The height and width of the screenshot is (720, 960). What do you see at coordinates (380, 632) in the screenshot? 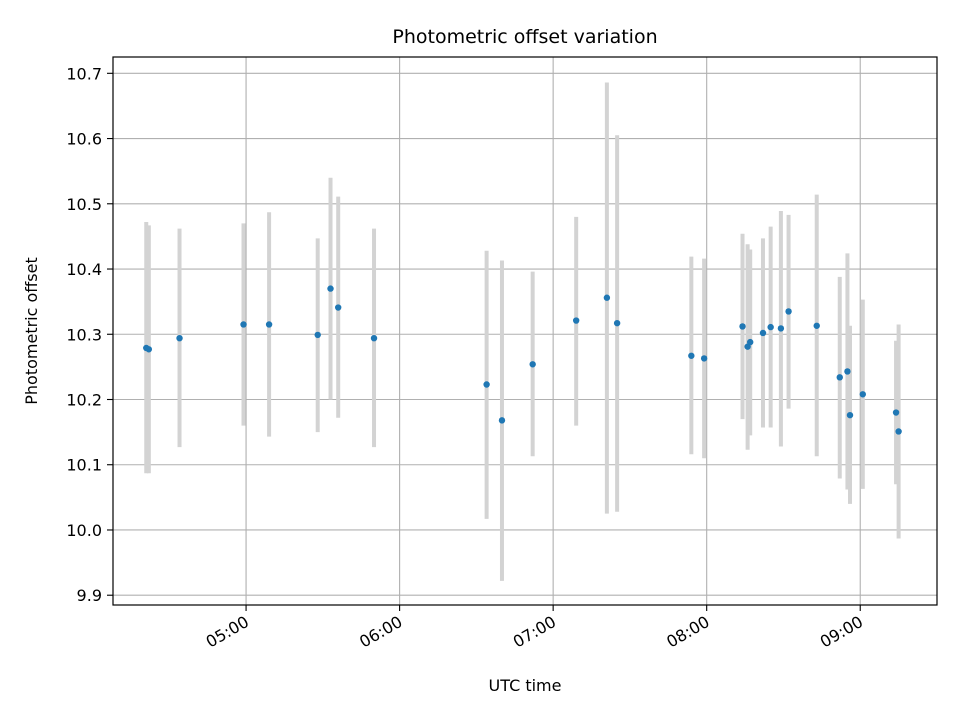
I see `x-tick-label: 06:00` at bounding box center [380, 632].